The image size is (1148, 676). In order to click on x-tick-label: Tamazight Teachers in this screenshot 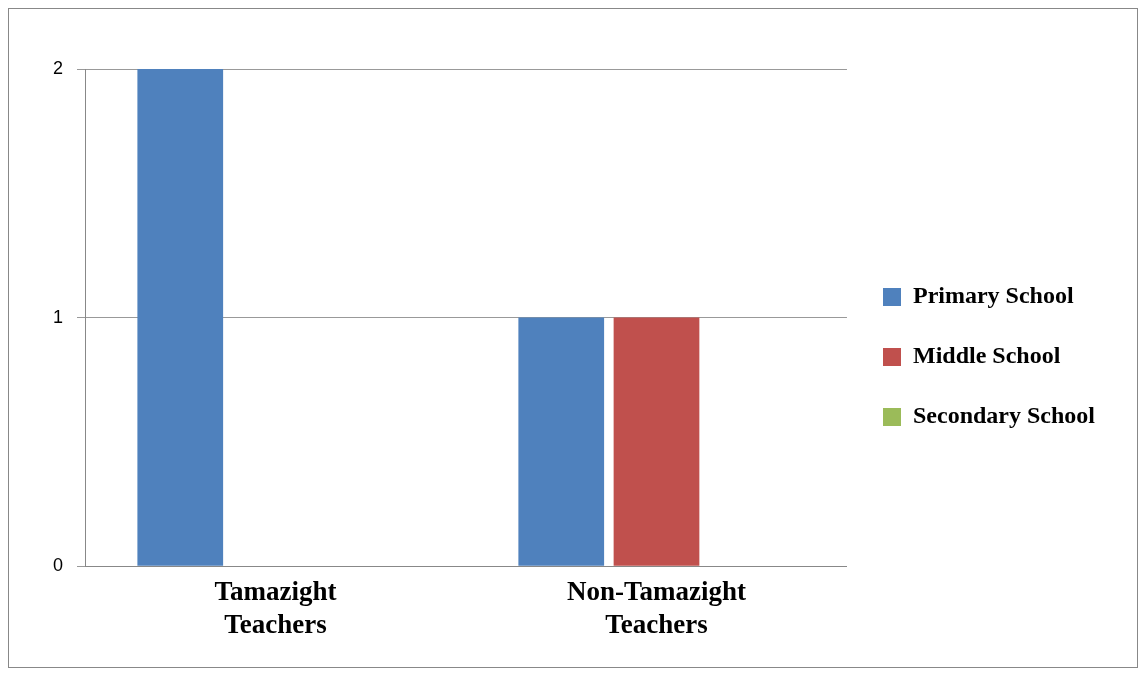, I will do `click(275, 607)`.